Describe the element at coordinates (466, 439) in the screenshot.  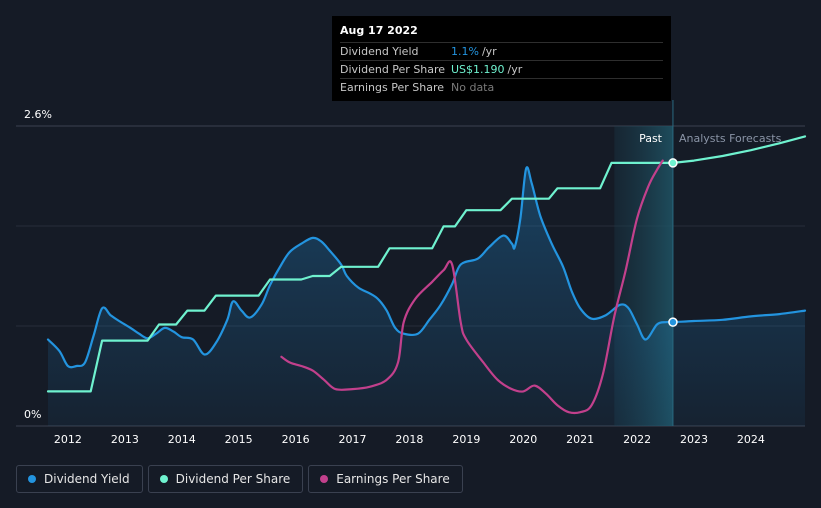
I see `x-tick-label: 2019` at that location.